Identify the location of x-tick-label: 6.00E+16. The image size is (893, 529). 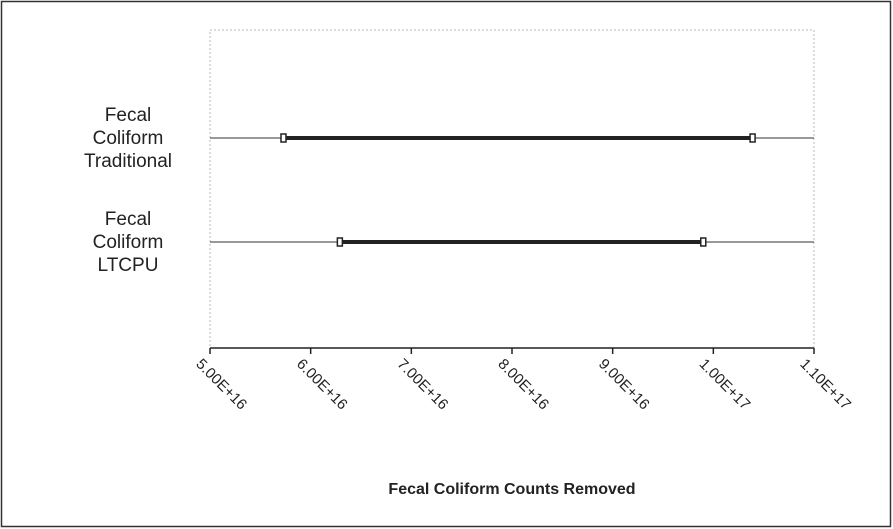
(322, 385).